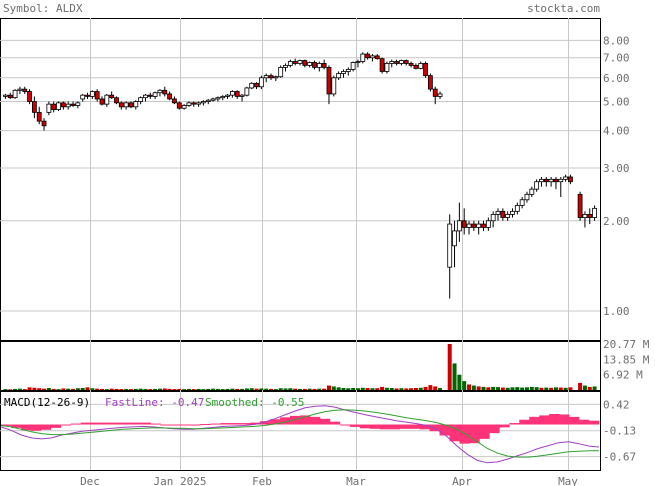 The image size is (655, 486). Describe the element at coordinates (254, 402) in the screenshot. I see `smoothed-label: Smoothed: -0.55` at that location.